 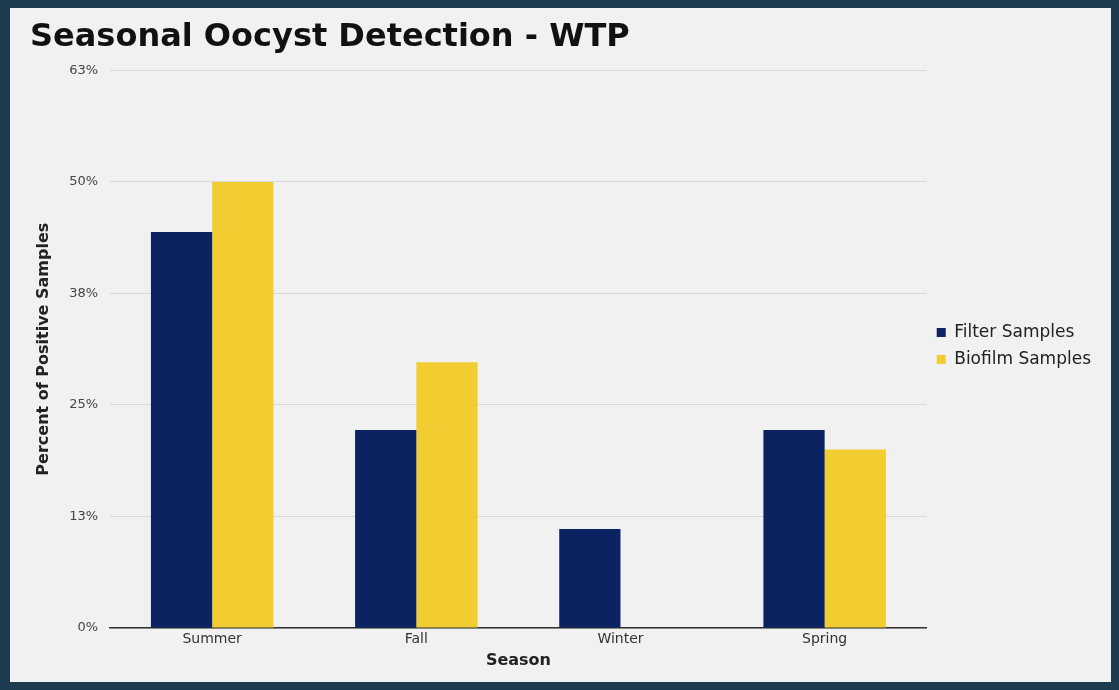 What do you see at coordinates (1014, 330) in the screenshot?
I see `legend-label: Filter Samples` at bounding box center [1014, 330].